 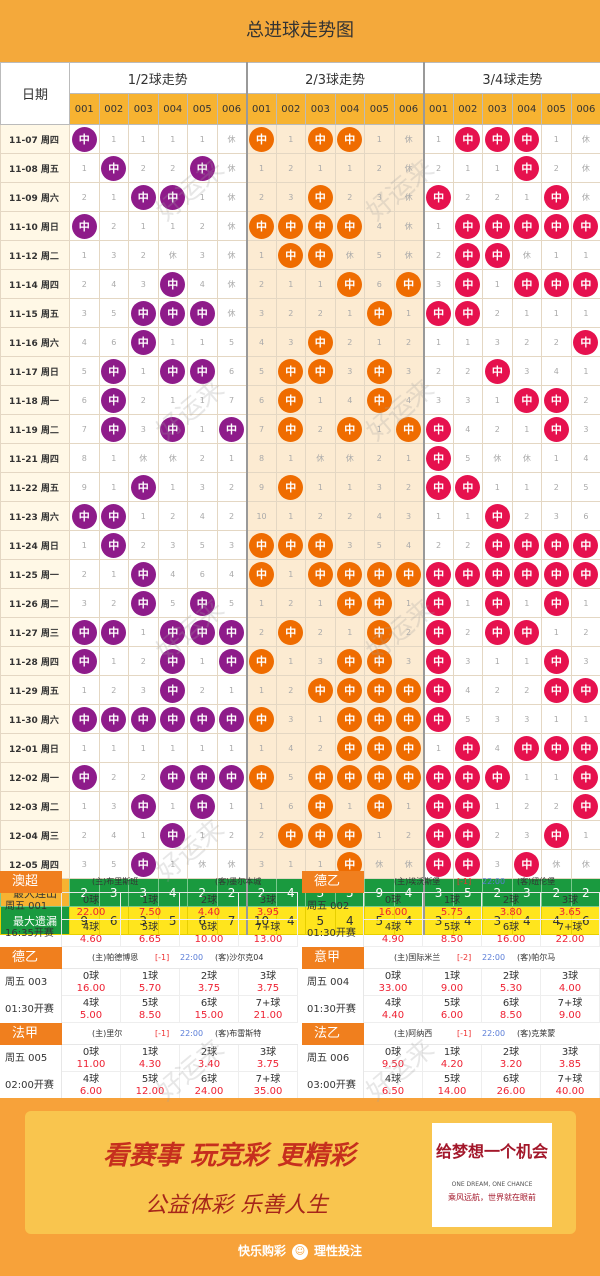 What do you see at coordinates (268, 933) in the screenshot?
I see `odds-option: 7+球 13.00` at bounding box center [268, 933].